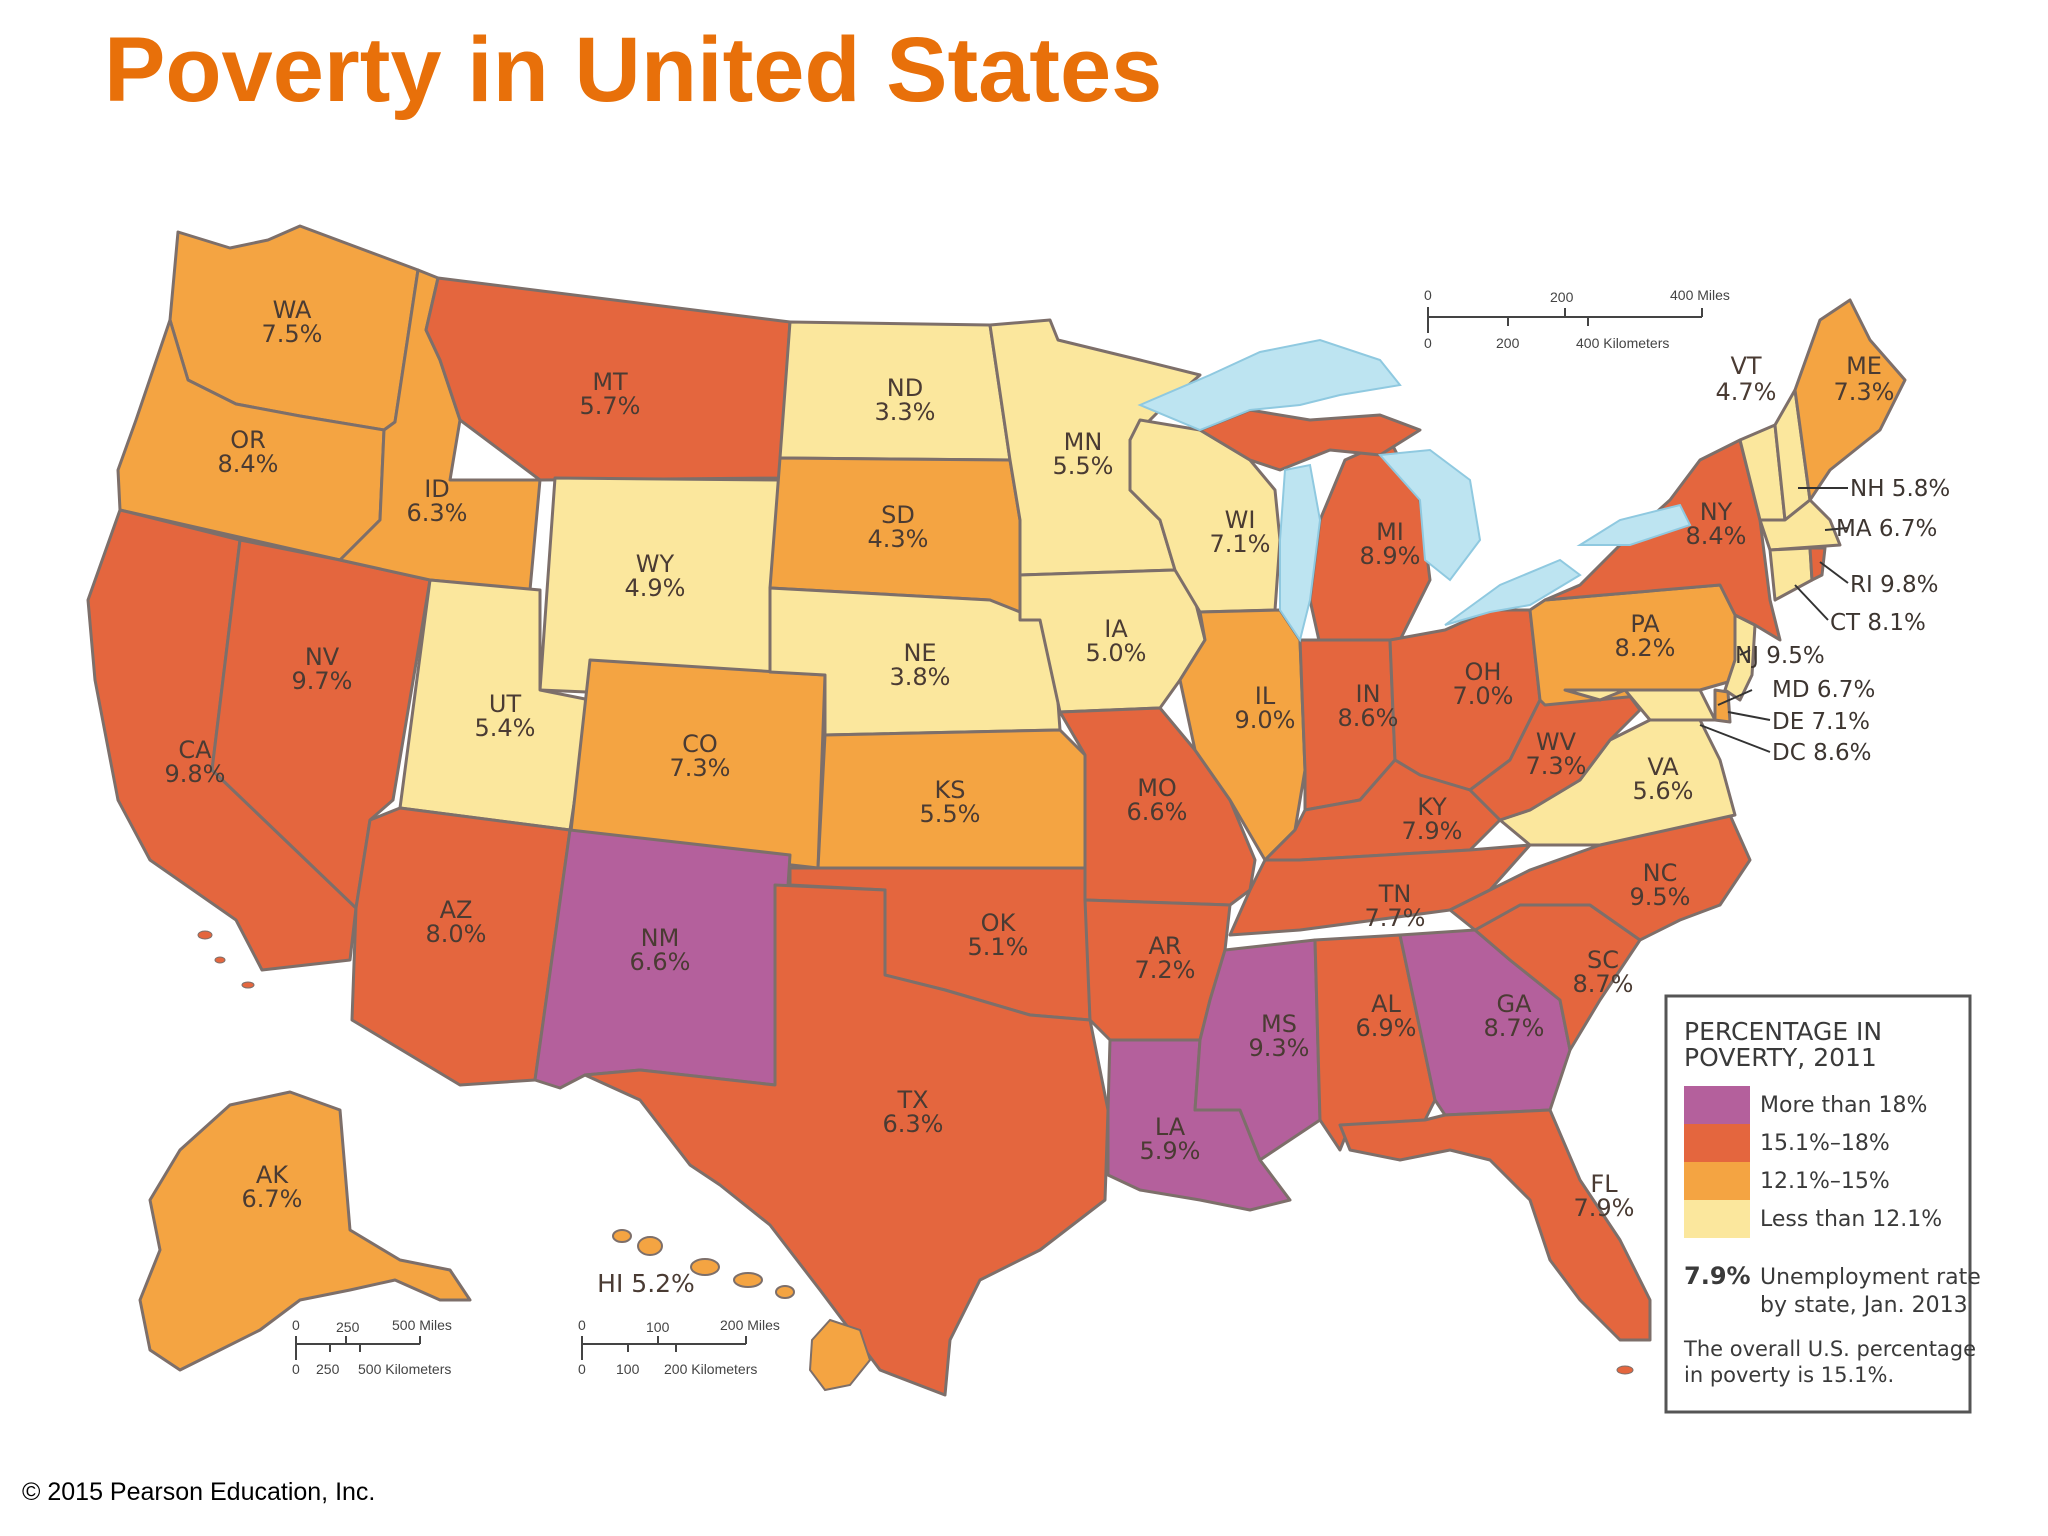  Describe the element at coordinates (1783, 1031) in the screenshot. I see `legend-title-line1: PERCENTAGE IN` at that location.